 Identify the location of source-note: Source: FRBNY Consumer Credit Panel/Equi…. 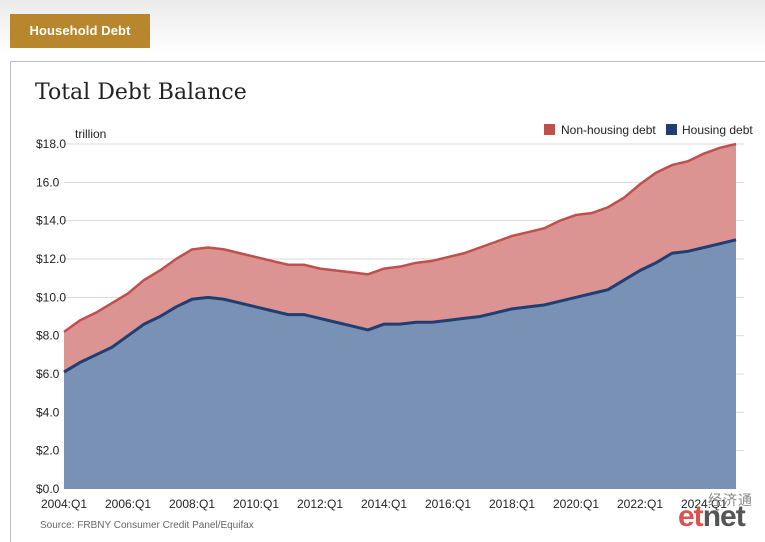
(147, 525).